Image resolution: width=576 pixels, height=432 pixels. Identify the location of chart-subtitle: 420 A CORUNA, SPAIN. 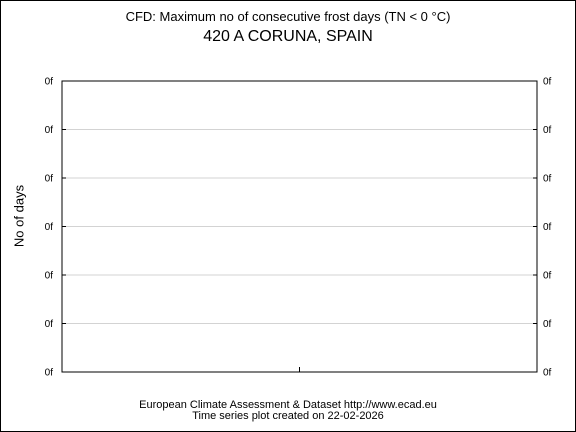
(288, 36).